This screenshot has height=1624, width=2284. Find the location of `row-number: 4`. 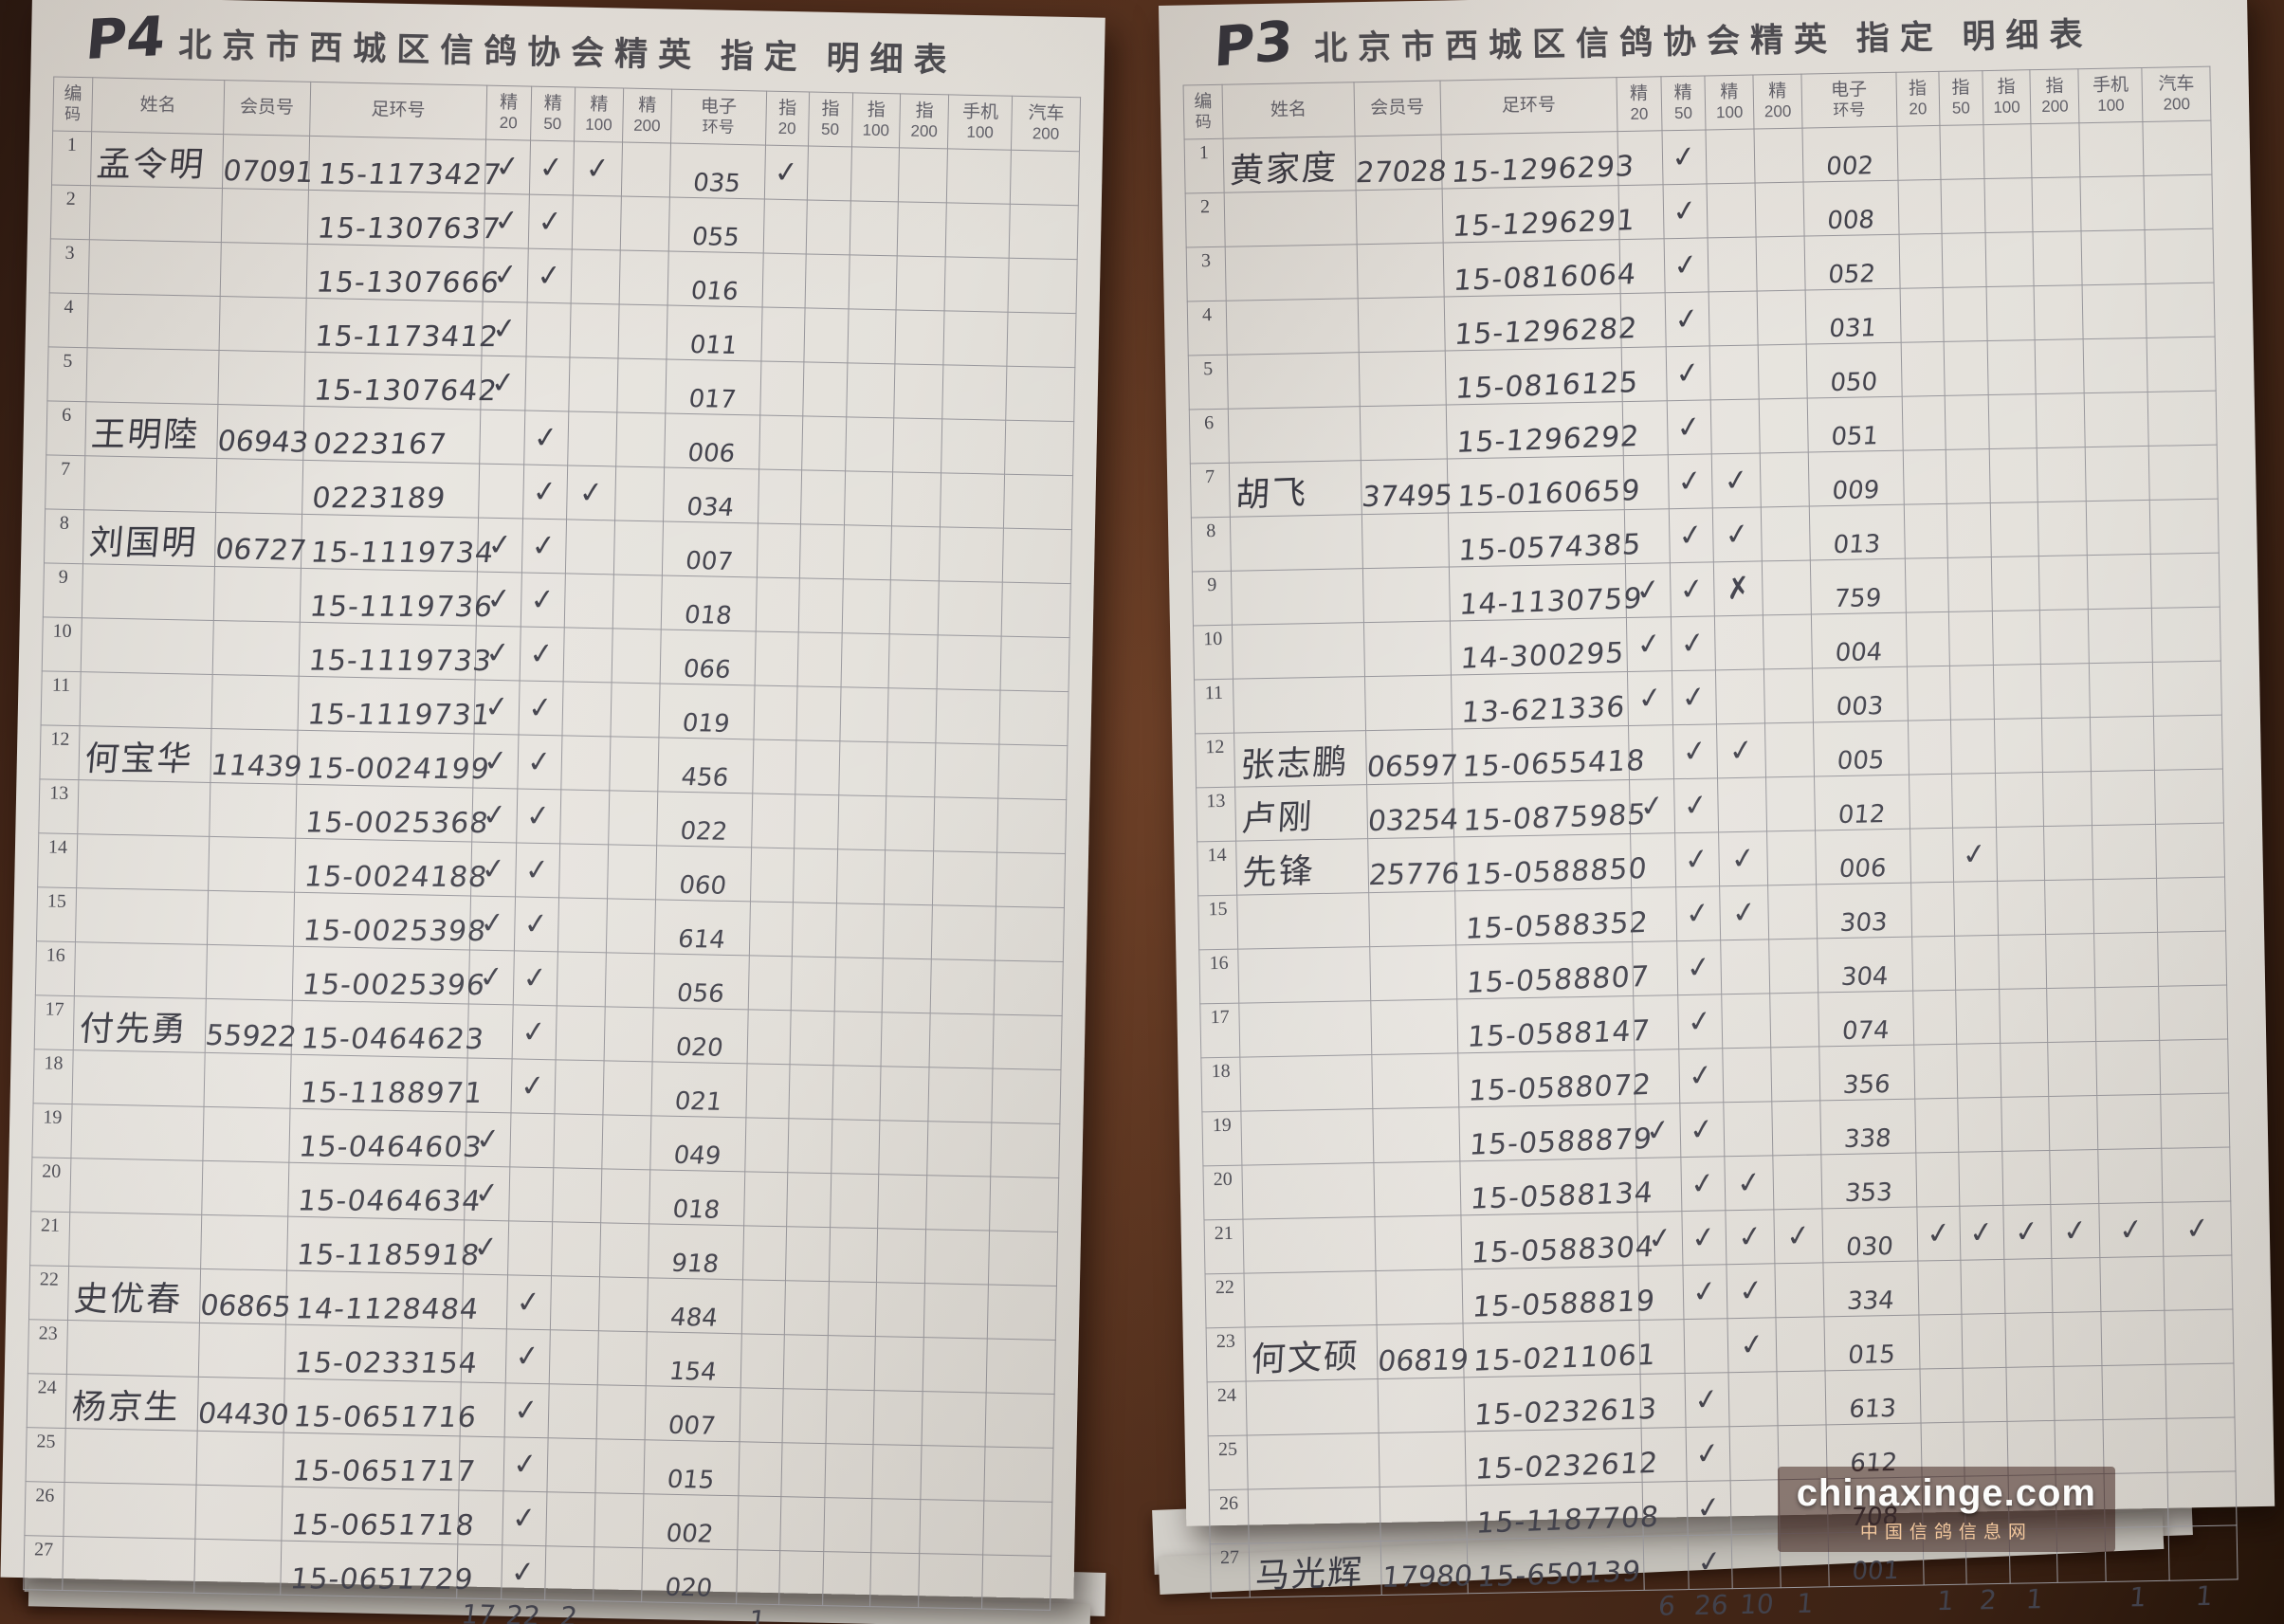

row-number: 4 is located at coordinates (68, 320).